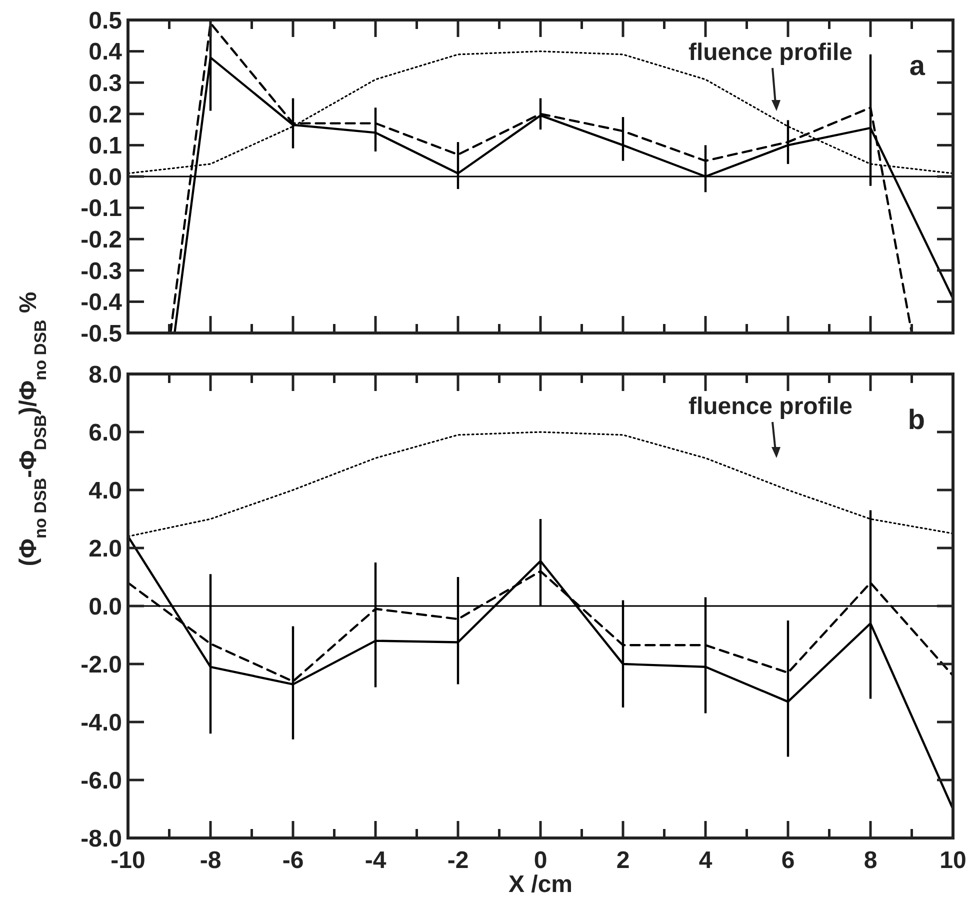 Image resolution: width=977 pixels, height=904 pixels. What do you see at coordinates (101, 271) in the screenshot?
I see `y-tick-label: -0.3` at bounding box center [101, 271].